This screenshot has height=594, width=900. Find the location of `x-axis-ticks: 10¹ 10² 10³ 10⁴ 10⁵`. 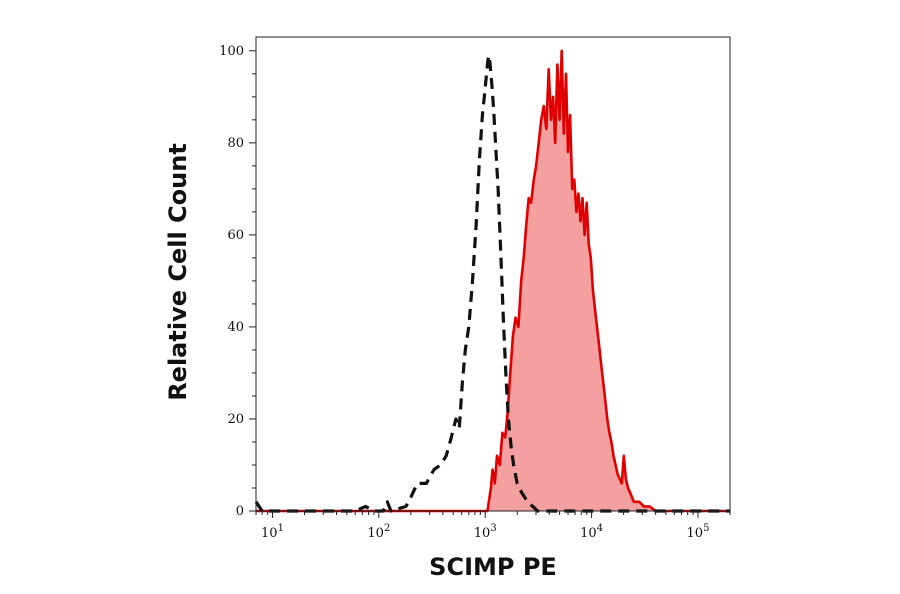

x-axis-ticks: 10¹ 10² 10³ 10⁴ 10⁵ is located at coordinates (493, 526).